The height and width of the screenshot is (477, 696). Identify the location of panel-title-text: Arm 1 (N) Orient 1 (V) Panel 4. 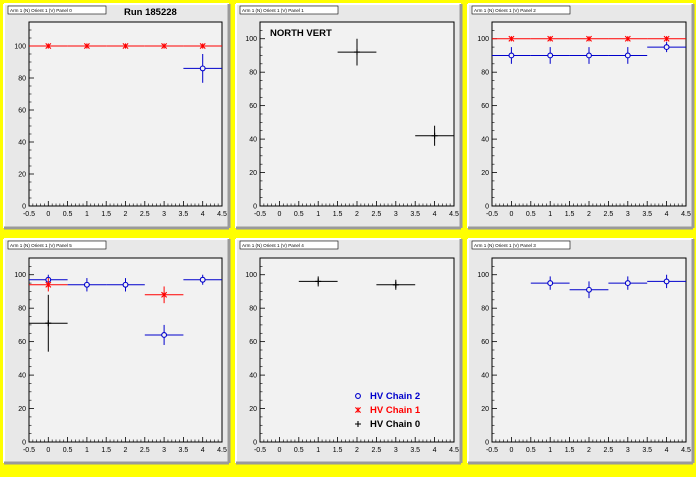
(273, 245).